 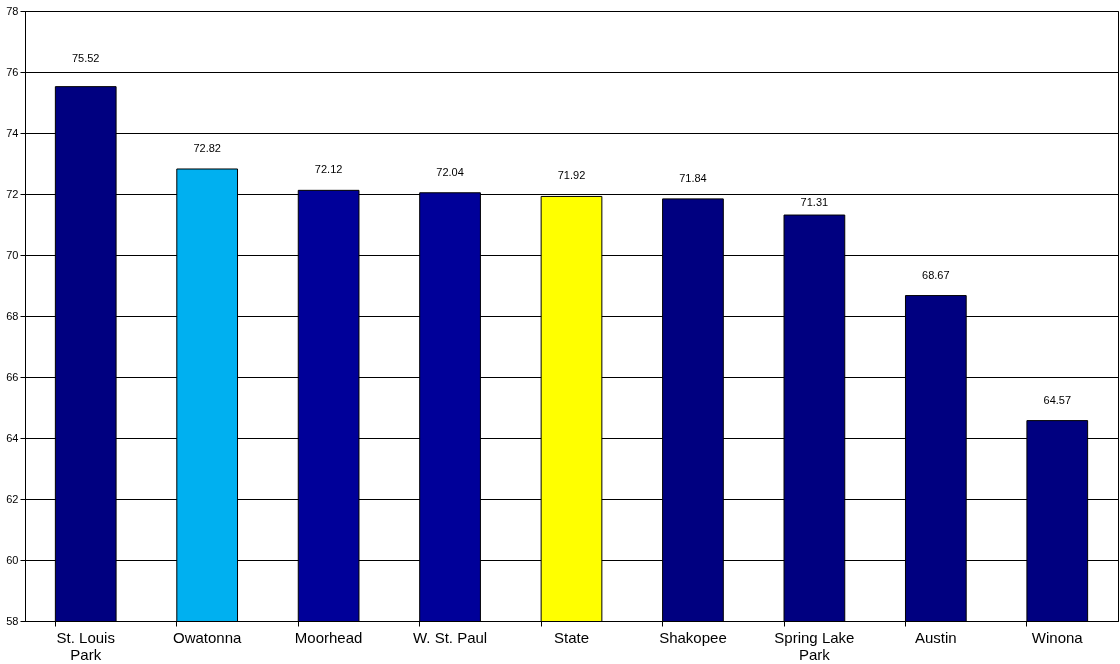 What do you see at coordinates (1057, 637) in the screenshot?
I see `x-tick-label: Winona` at bounding box center [1057, 637].